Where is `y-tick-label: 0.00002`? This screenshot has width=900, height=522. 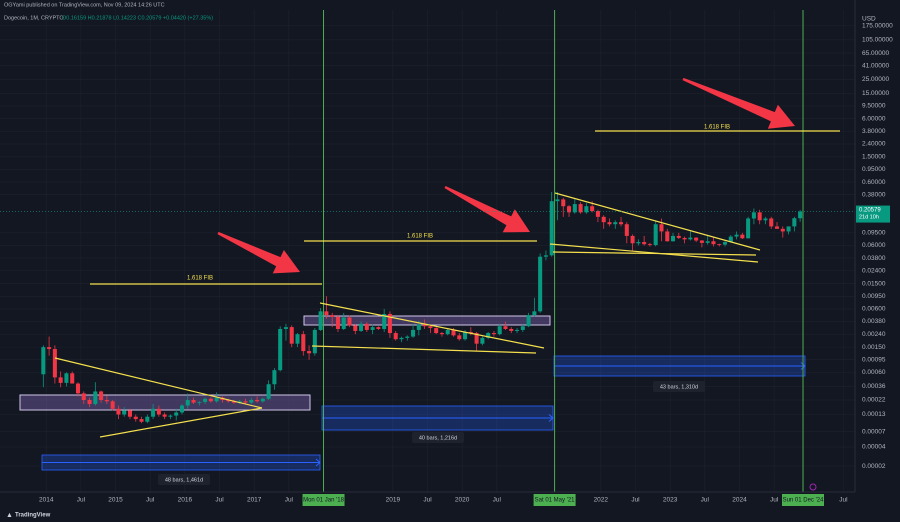 y-tick-label: 0.00002 is located at coordinates (874, 466).